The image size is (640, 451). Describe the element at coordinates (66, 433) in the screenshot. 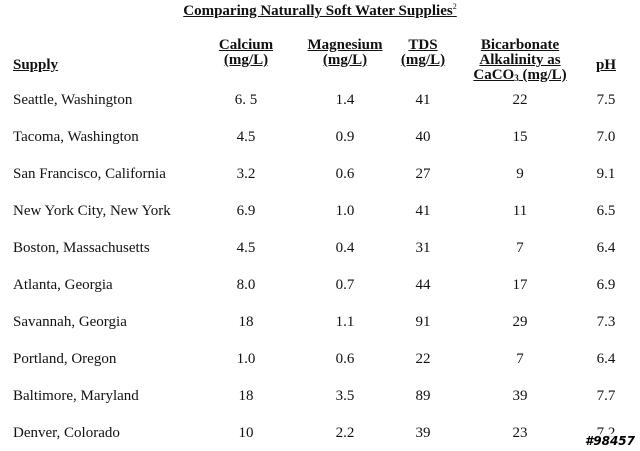

I see `cell-supply: Denver, Colorado` at that location.